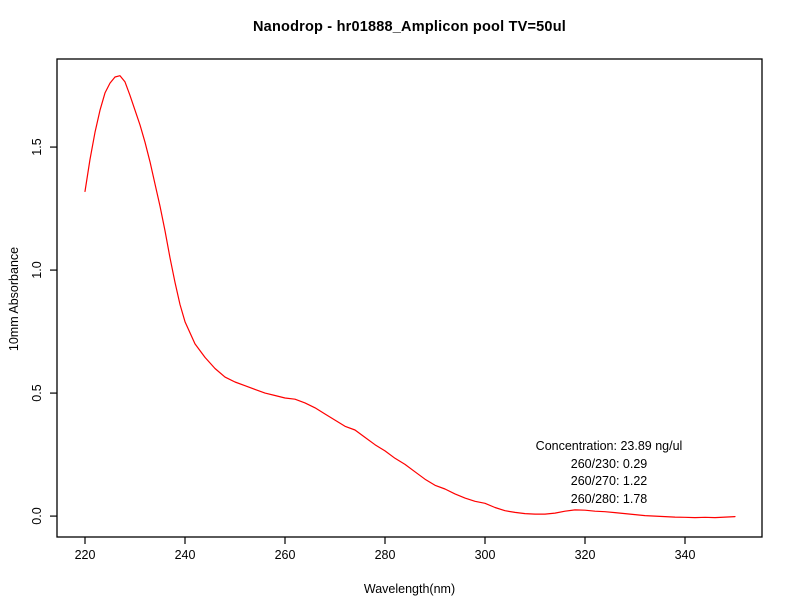  What do you see at coordinates (609, 481) in the screenshot?
I see `annotation-line: 260/270: 1.22` at bounding box center [609, 481].